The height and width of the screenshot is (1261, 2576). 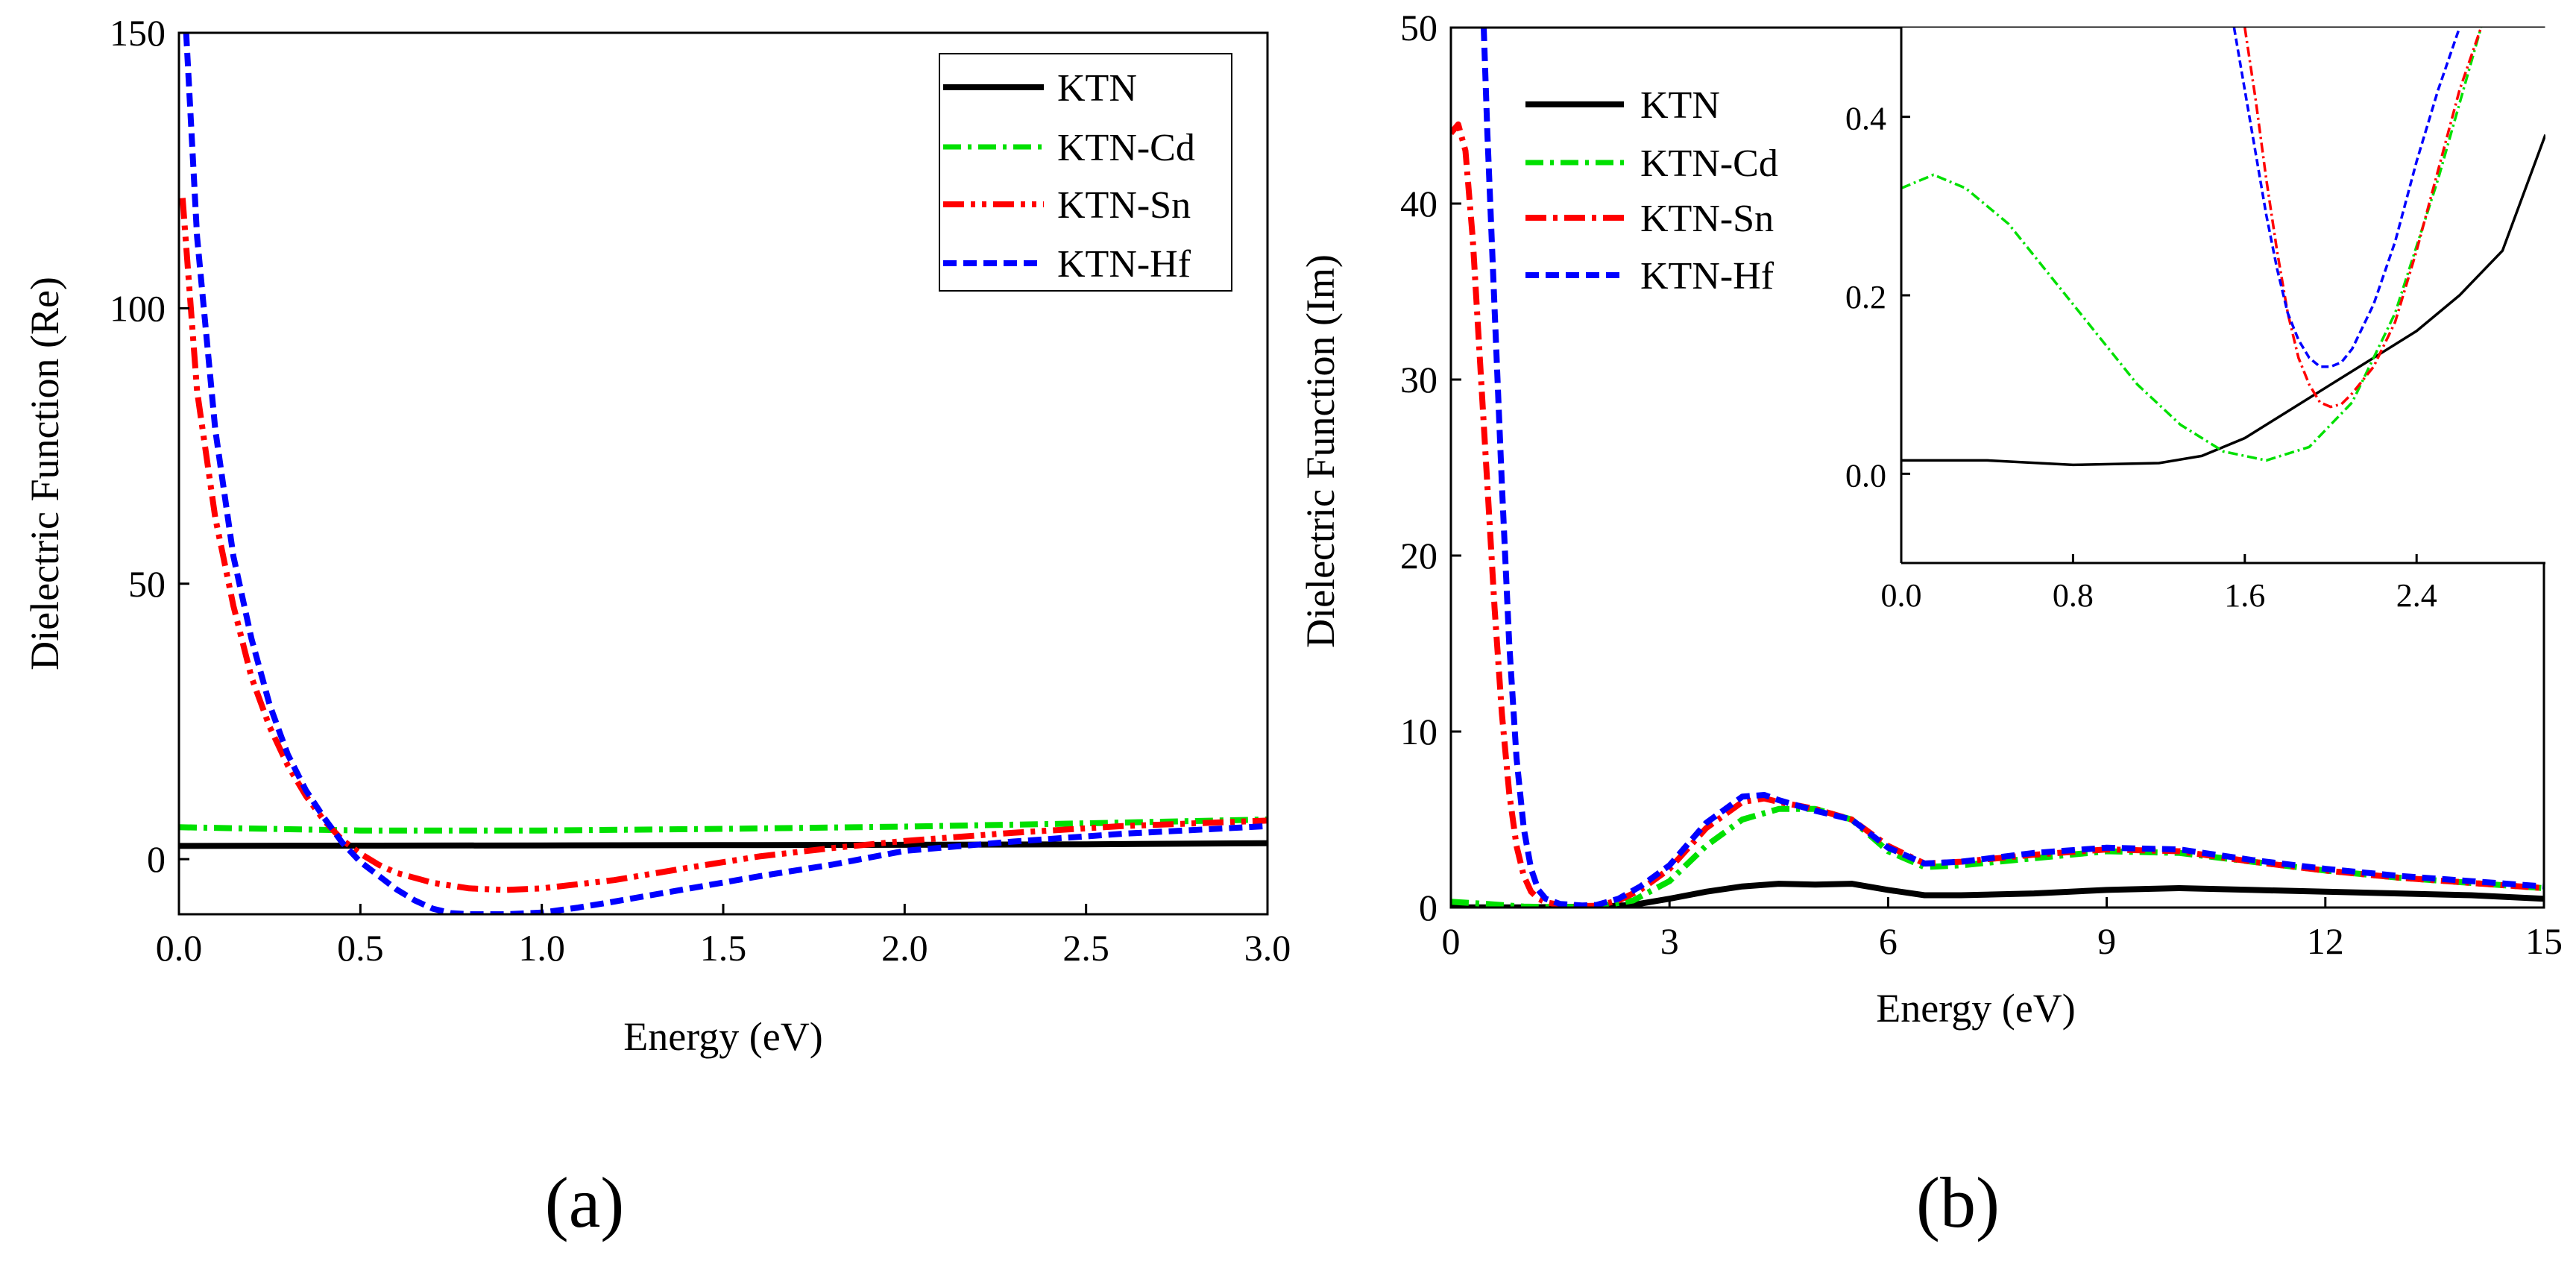 I want to click on inset-ytick-label: 0.4, so click(x=1865, y=119).